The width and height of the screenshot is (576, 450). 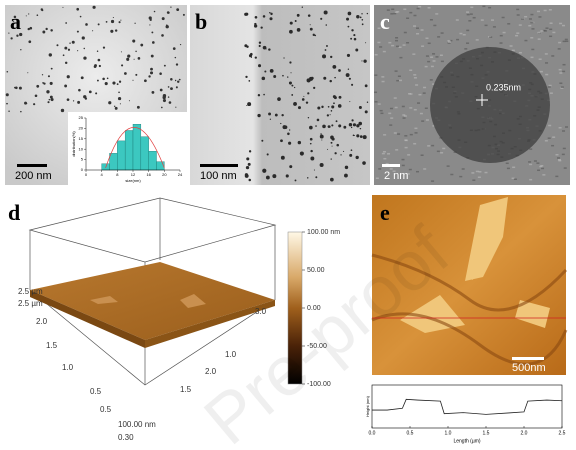 I want to click on colorbar-label: 0.00, so click(x=314, y=308).